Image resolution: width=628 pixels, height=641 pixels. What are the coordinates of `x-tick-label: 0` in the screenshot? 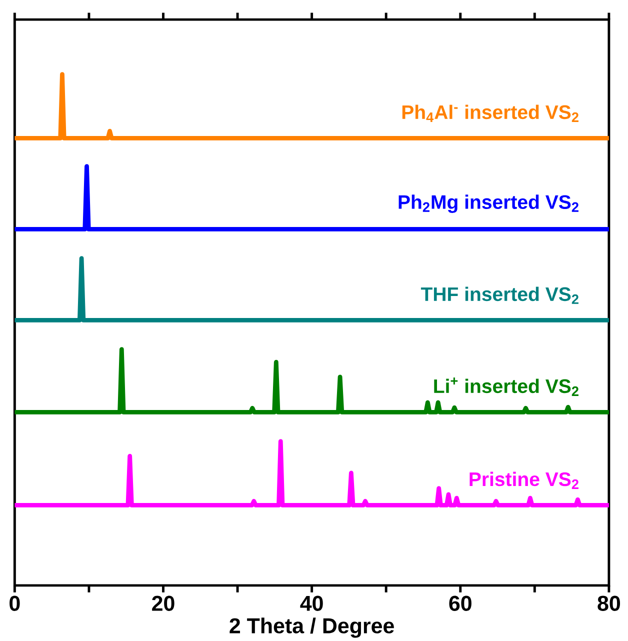 It's located at (15, 603).